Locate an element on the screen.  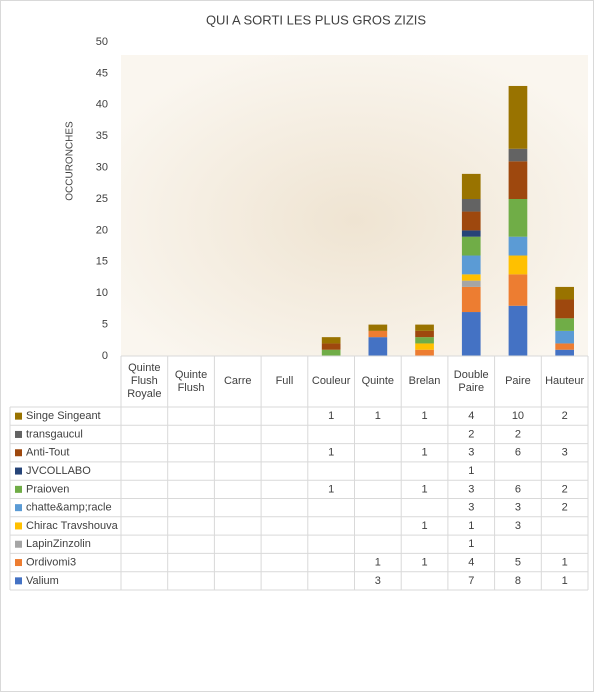
y-tick-label: 5 is located at coordinates (105, 325).